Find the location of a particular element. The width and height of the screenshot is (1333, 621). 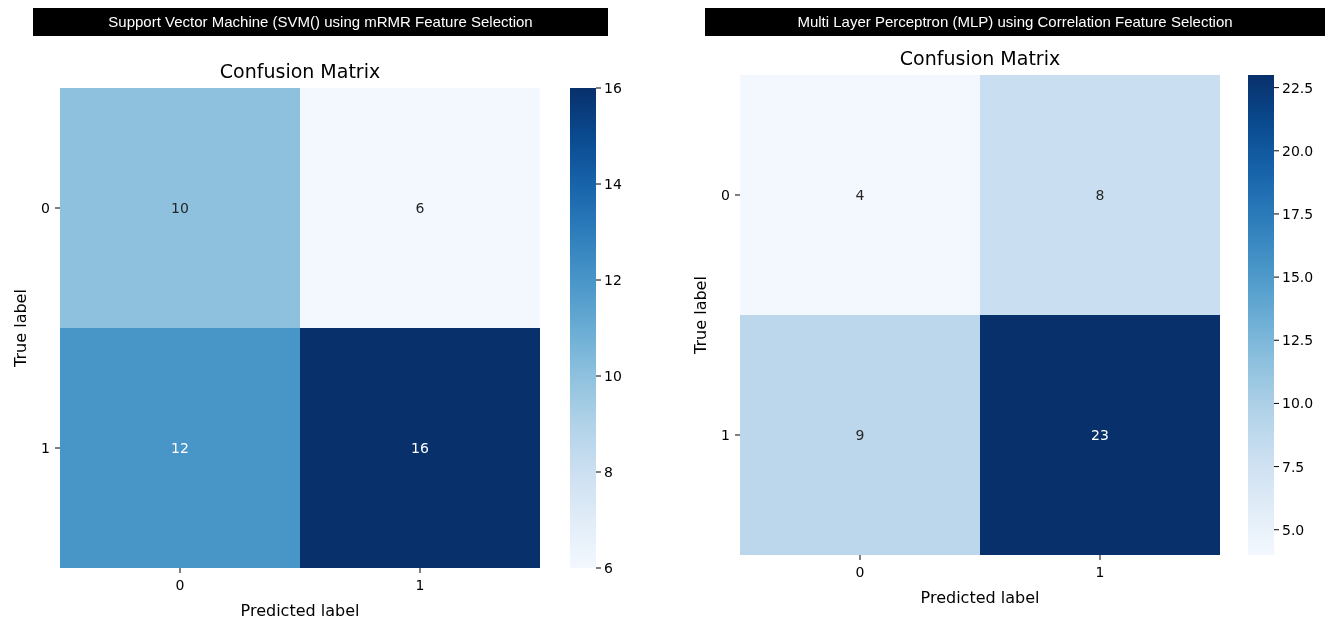

color-bar-label: 20.0 is located at coordinates (1298, 150).